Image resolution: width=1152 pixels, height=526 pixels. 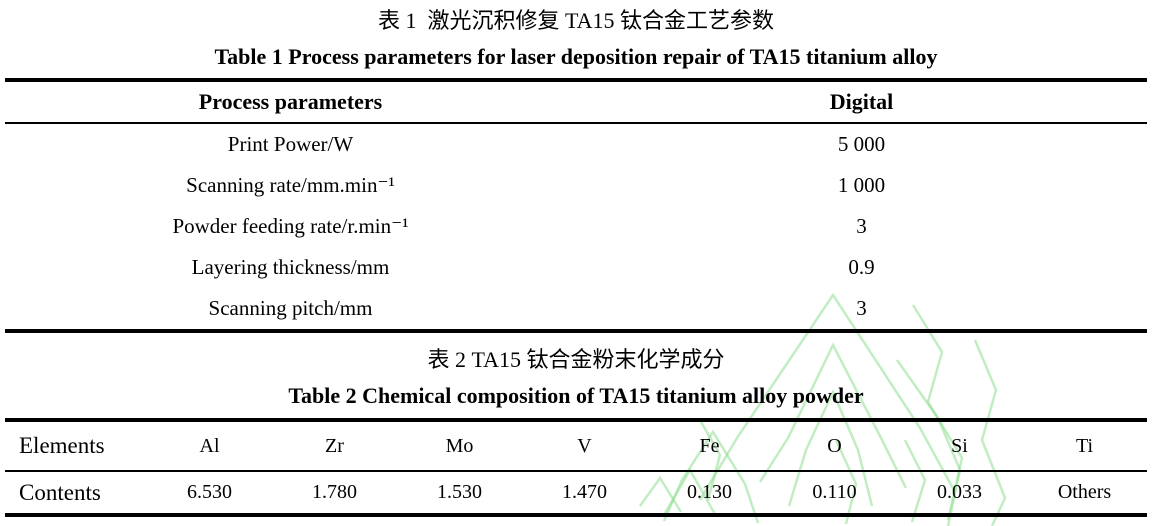 What do you see at coordinates (334, 492) in the screenshot?
I see `content-value: 1.780` at bounding box center [334, 492].